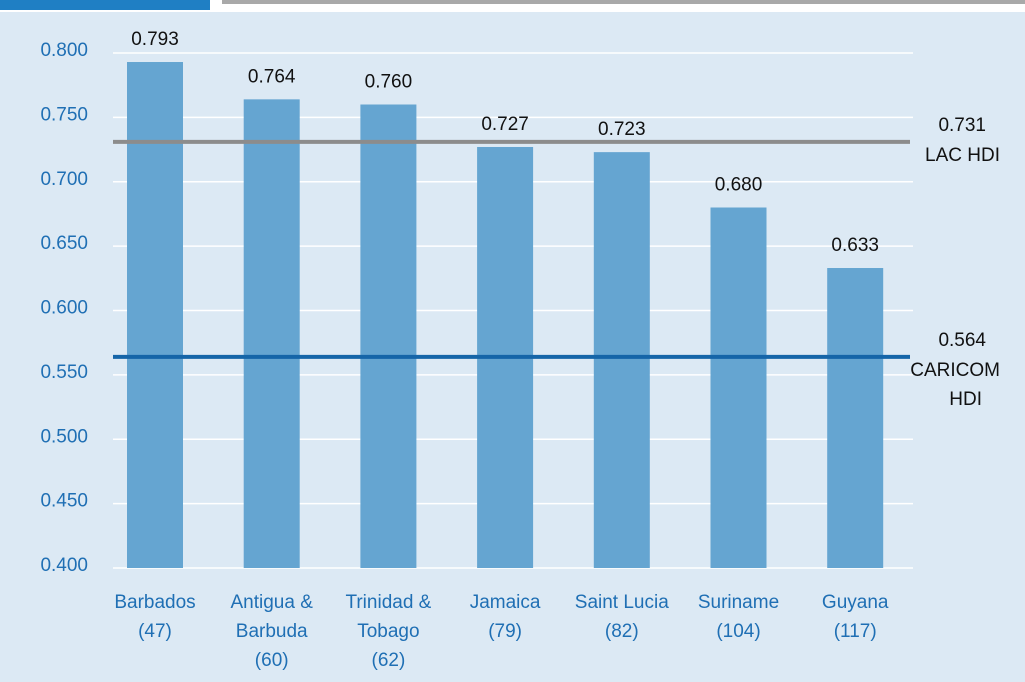 The height and width of the screenshot is (682, 1025). I want to click on x-tick-label: (82), so click(622, 631).